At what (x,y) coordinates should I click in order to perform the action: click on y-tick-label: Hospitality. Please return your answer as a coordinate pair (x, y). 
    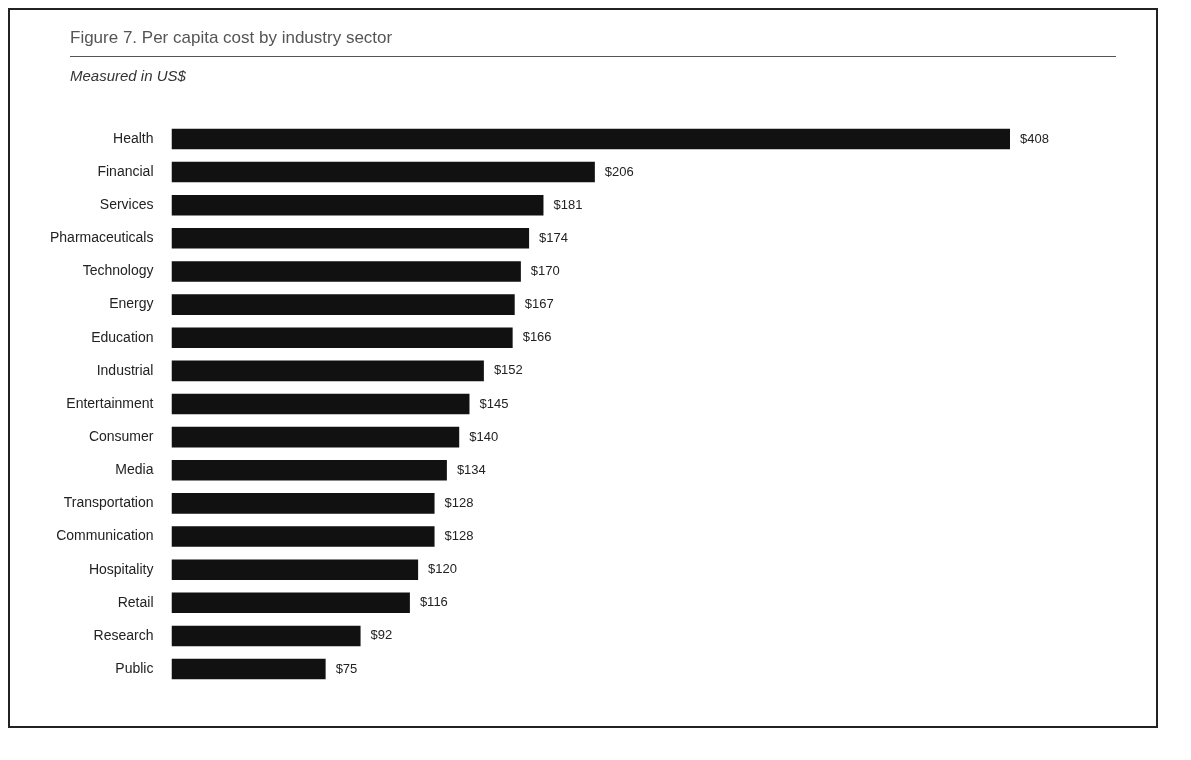
    Looking at the image, I should click on (121, 568).